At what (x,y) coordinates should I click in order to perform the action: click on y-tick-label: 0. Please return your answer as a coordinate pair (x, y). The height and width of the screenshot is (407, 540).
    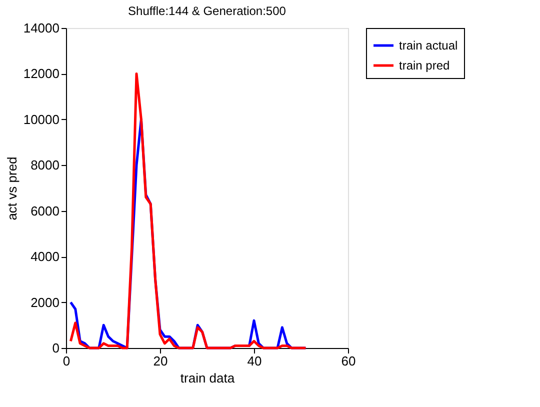
    Looking at the image, I should click on (56, 348).